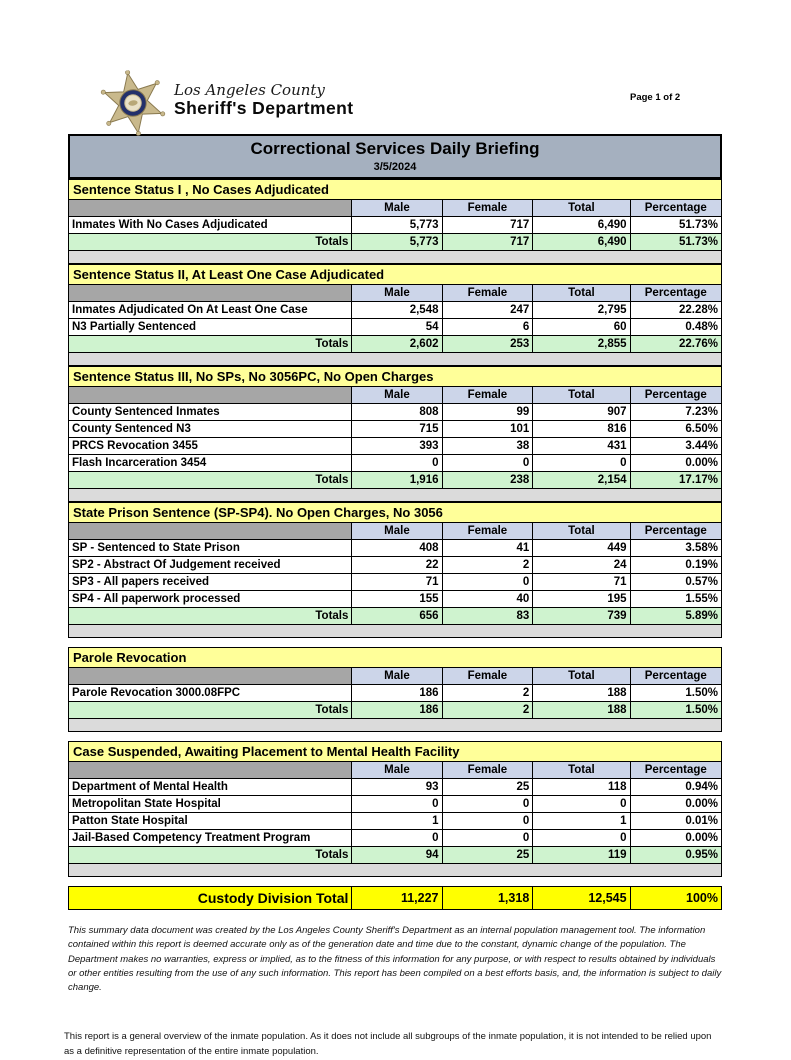 This screenshot has height=1060, width=791. Describe the element at coordinates (487, 225) in the screenshot. I see `cell-value: 717` at that location.